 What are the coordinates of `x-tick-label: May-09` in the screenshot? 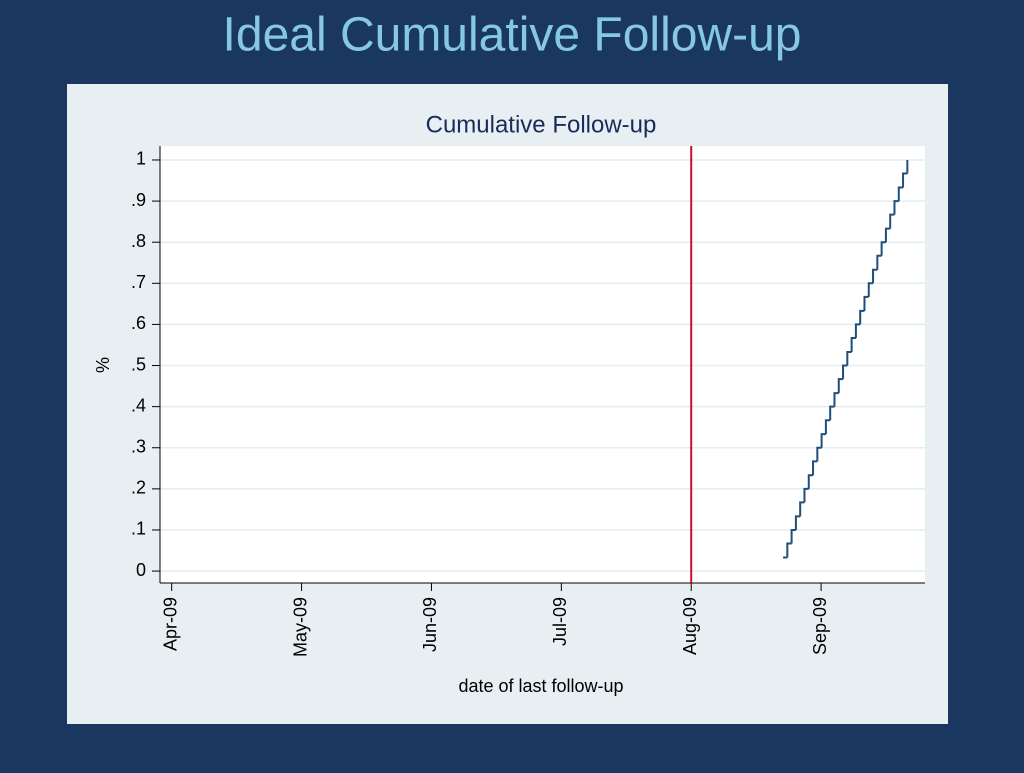 It's located at (300, 627).